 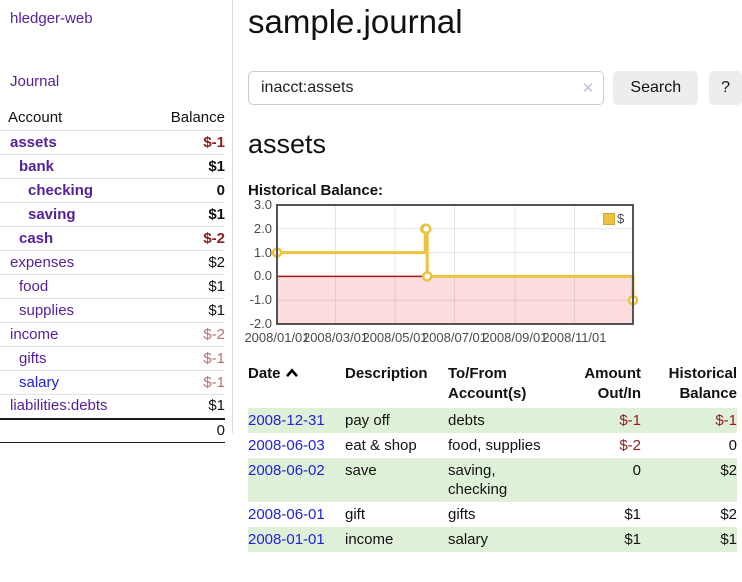 What do you see at coordinates (112, 310) in the screenshot?
I see `account-row: supplies $1` at bounding box center [112, 310].